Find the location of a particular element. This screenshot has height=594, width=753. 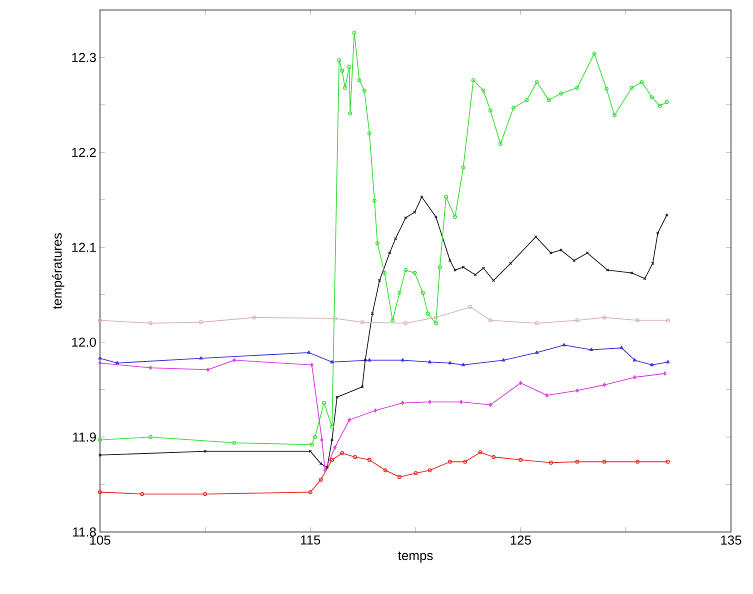

x-tick-label: 115 is located at coordinates (310, 540).